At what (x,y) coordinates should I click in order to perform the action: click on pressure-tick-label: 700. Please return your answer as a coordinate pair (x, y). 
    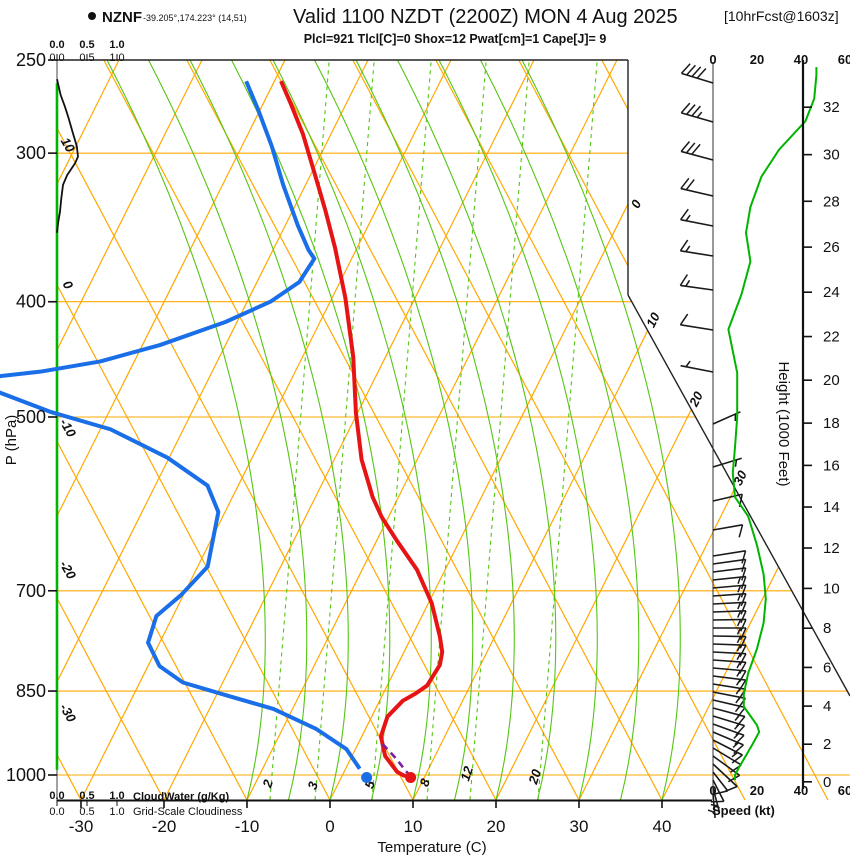
    Looking at the image, I should click on (31, 591).